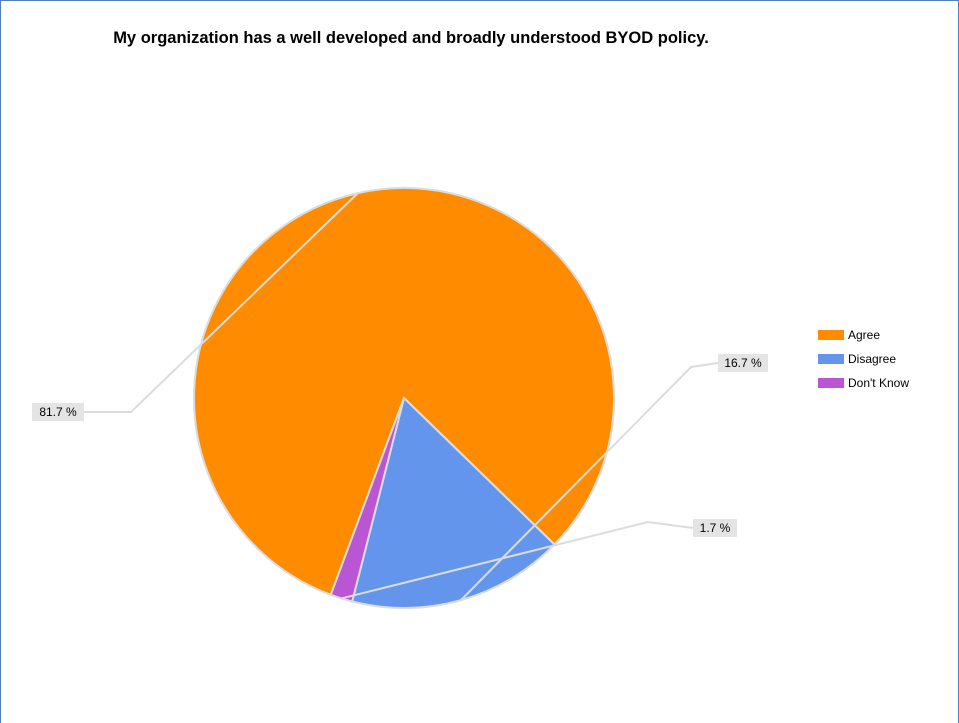 The height and width of the screenshot is (723, 959). What do you see at coordinates (831, 382) in the screenshot?
I see `legend-swatch-dont-know` at bounding box center [831, 382].